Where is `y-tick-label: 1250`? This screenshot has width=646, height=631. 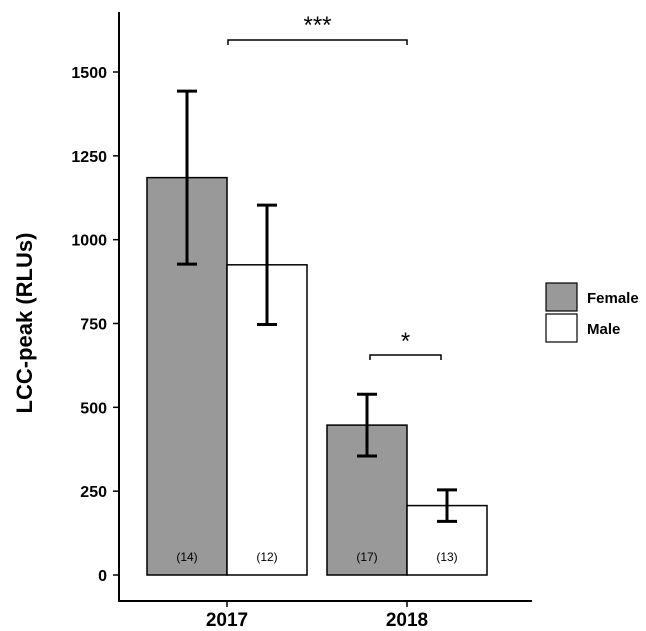 y-tick-label: 1250 is located at coordinates (89, 157).